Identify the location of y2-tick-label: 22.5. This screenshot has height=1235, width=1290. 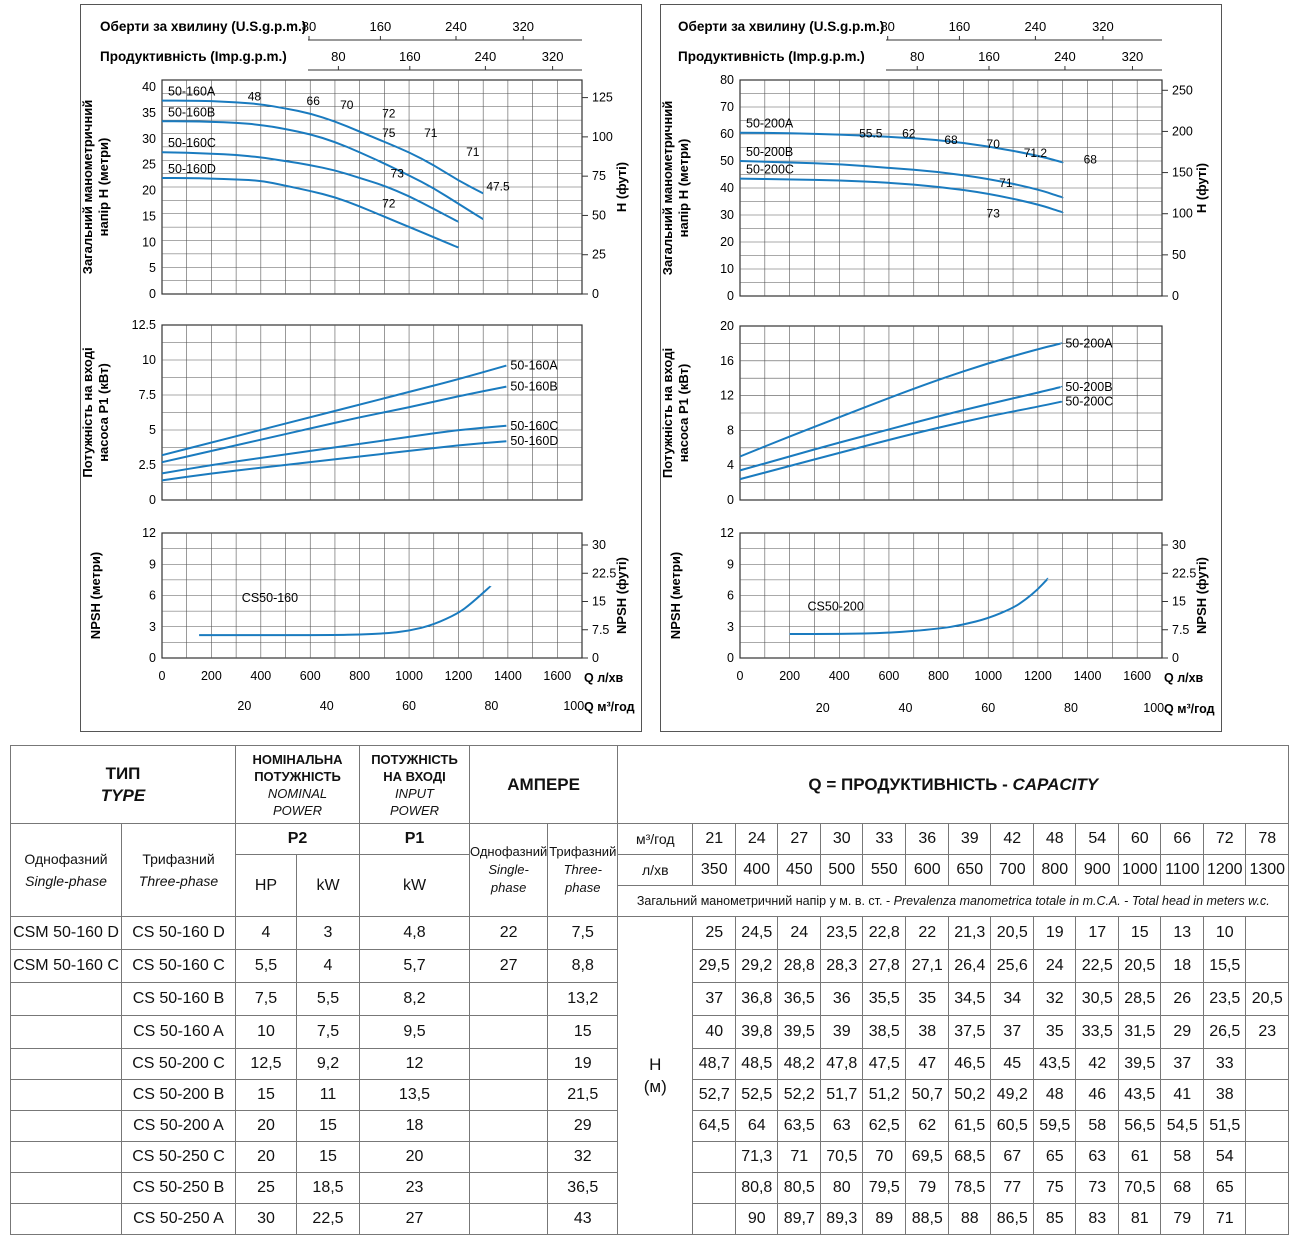
(1184, 573).